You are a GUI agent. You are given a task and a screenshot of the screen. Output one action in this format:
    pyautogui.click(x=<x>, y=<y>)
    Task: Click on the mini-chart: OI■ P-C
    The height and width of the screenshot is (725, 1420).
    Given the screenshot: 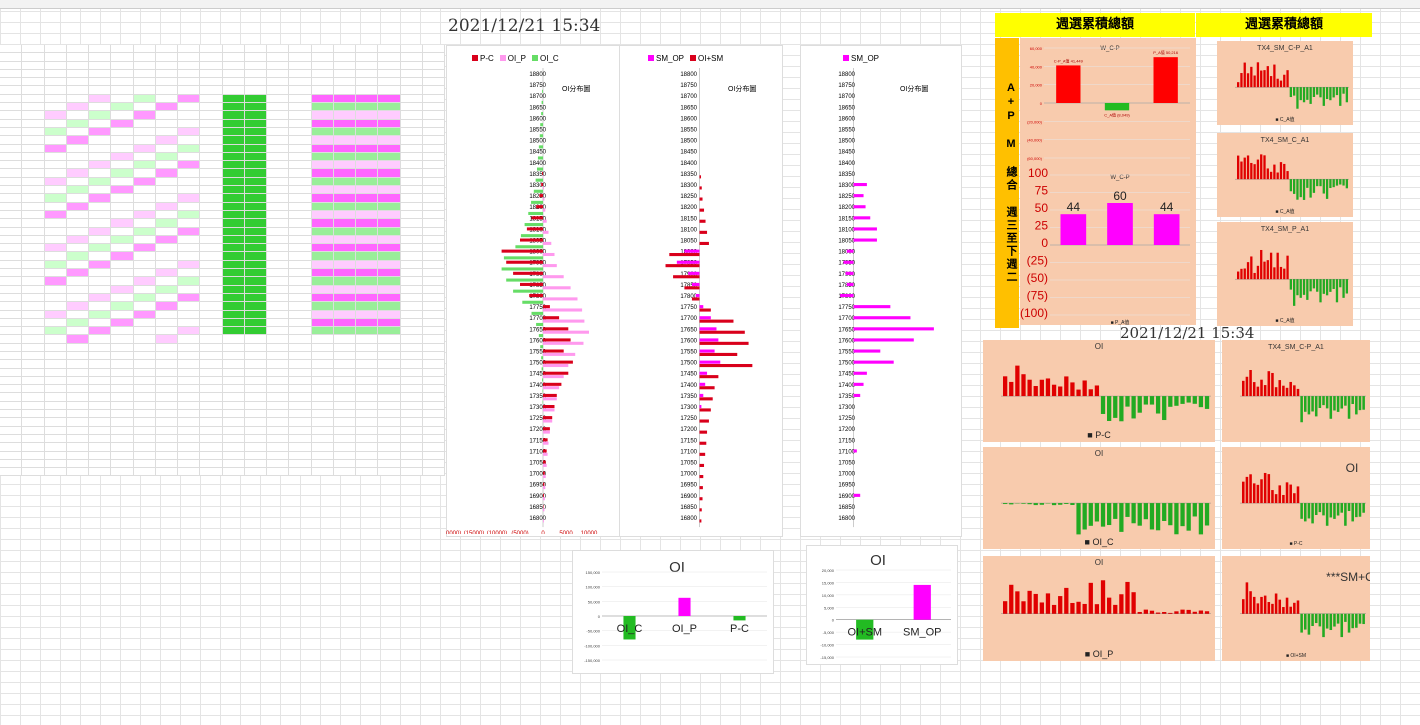 What is the action you would take?
    pyautogui.click(x=1106, y=391)
    